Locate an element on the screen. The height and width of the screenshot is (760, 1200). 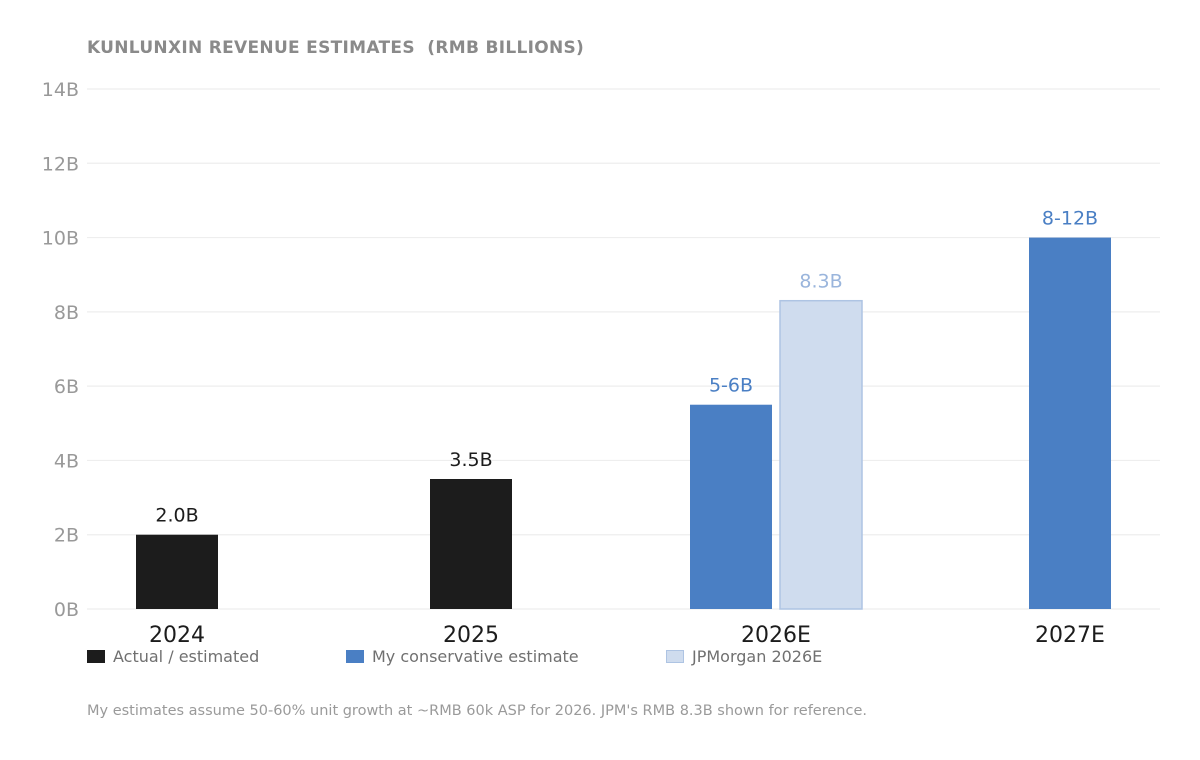
data-label: 5-6B is located at coordinates (731, 386).